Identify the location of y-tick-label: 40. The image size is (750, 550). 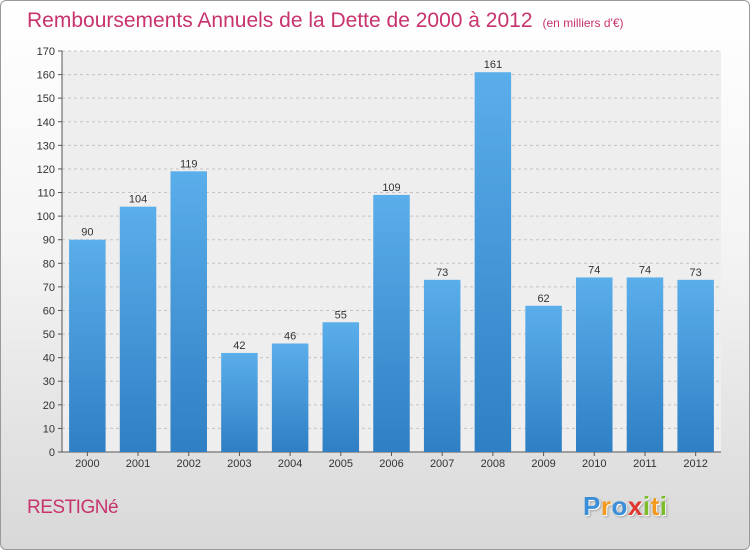
(49, 359).